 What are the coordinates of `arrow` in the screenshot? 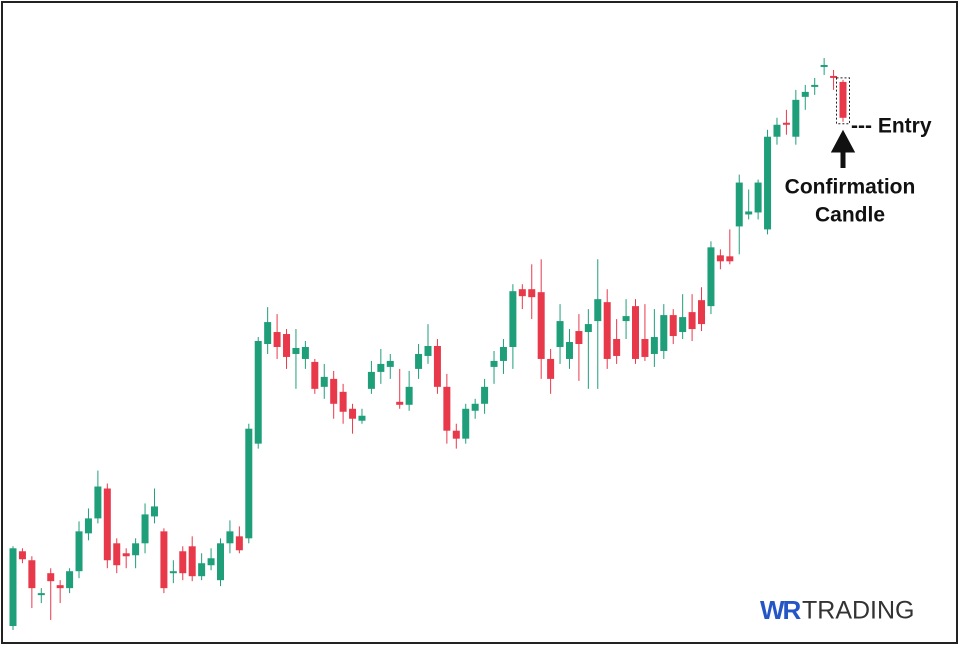 It's located at (843, 148).